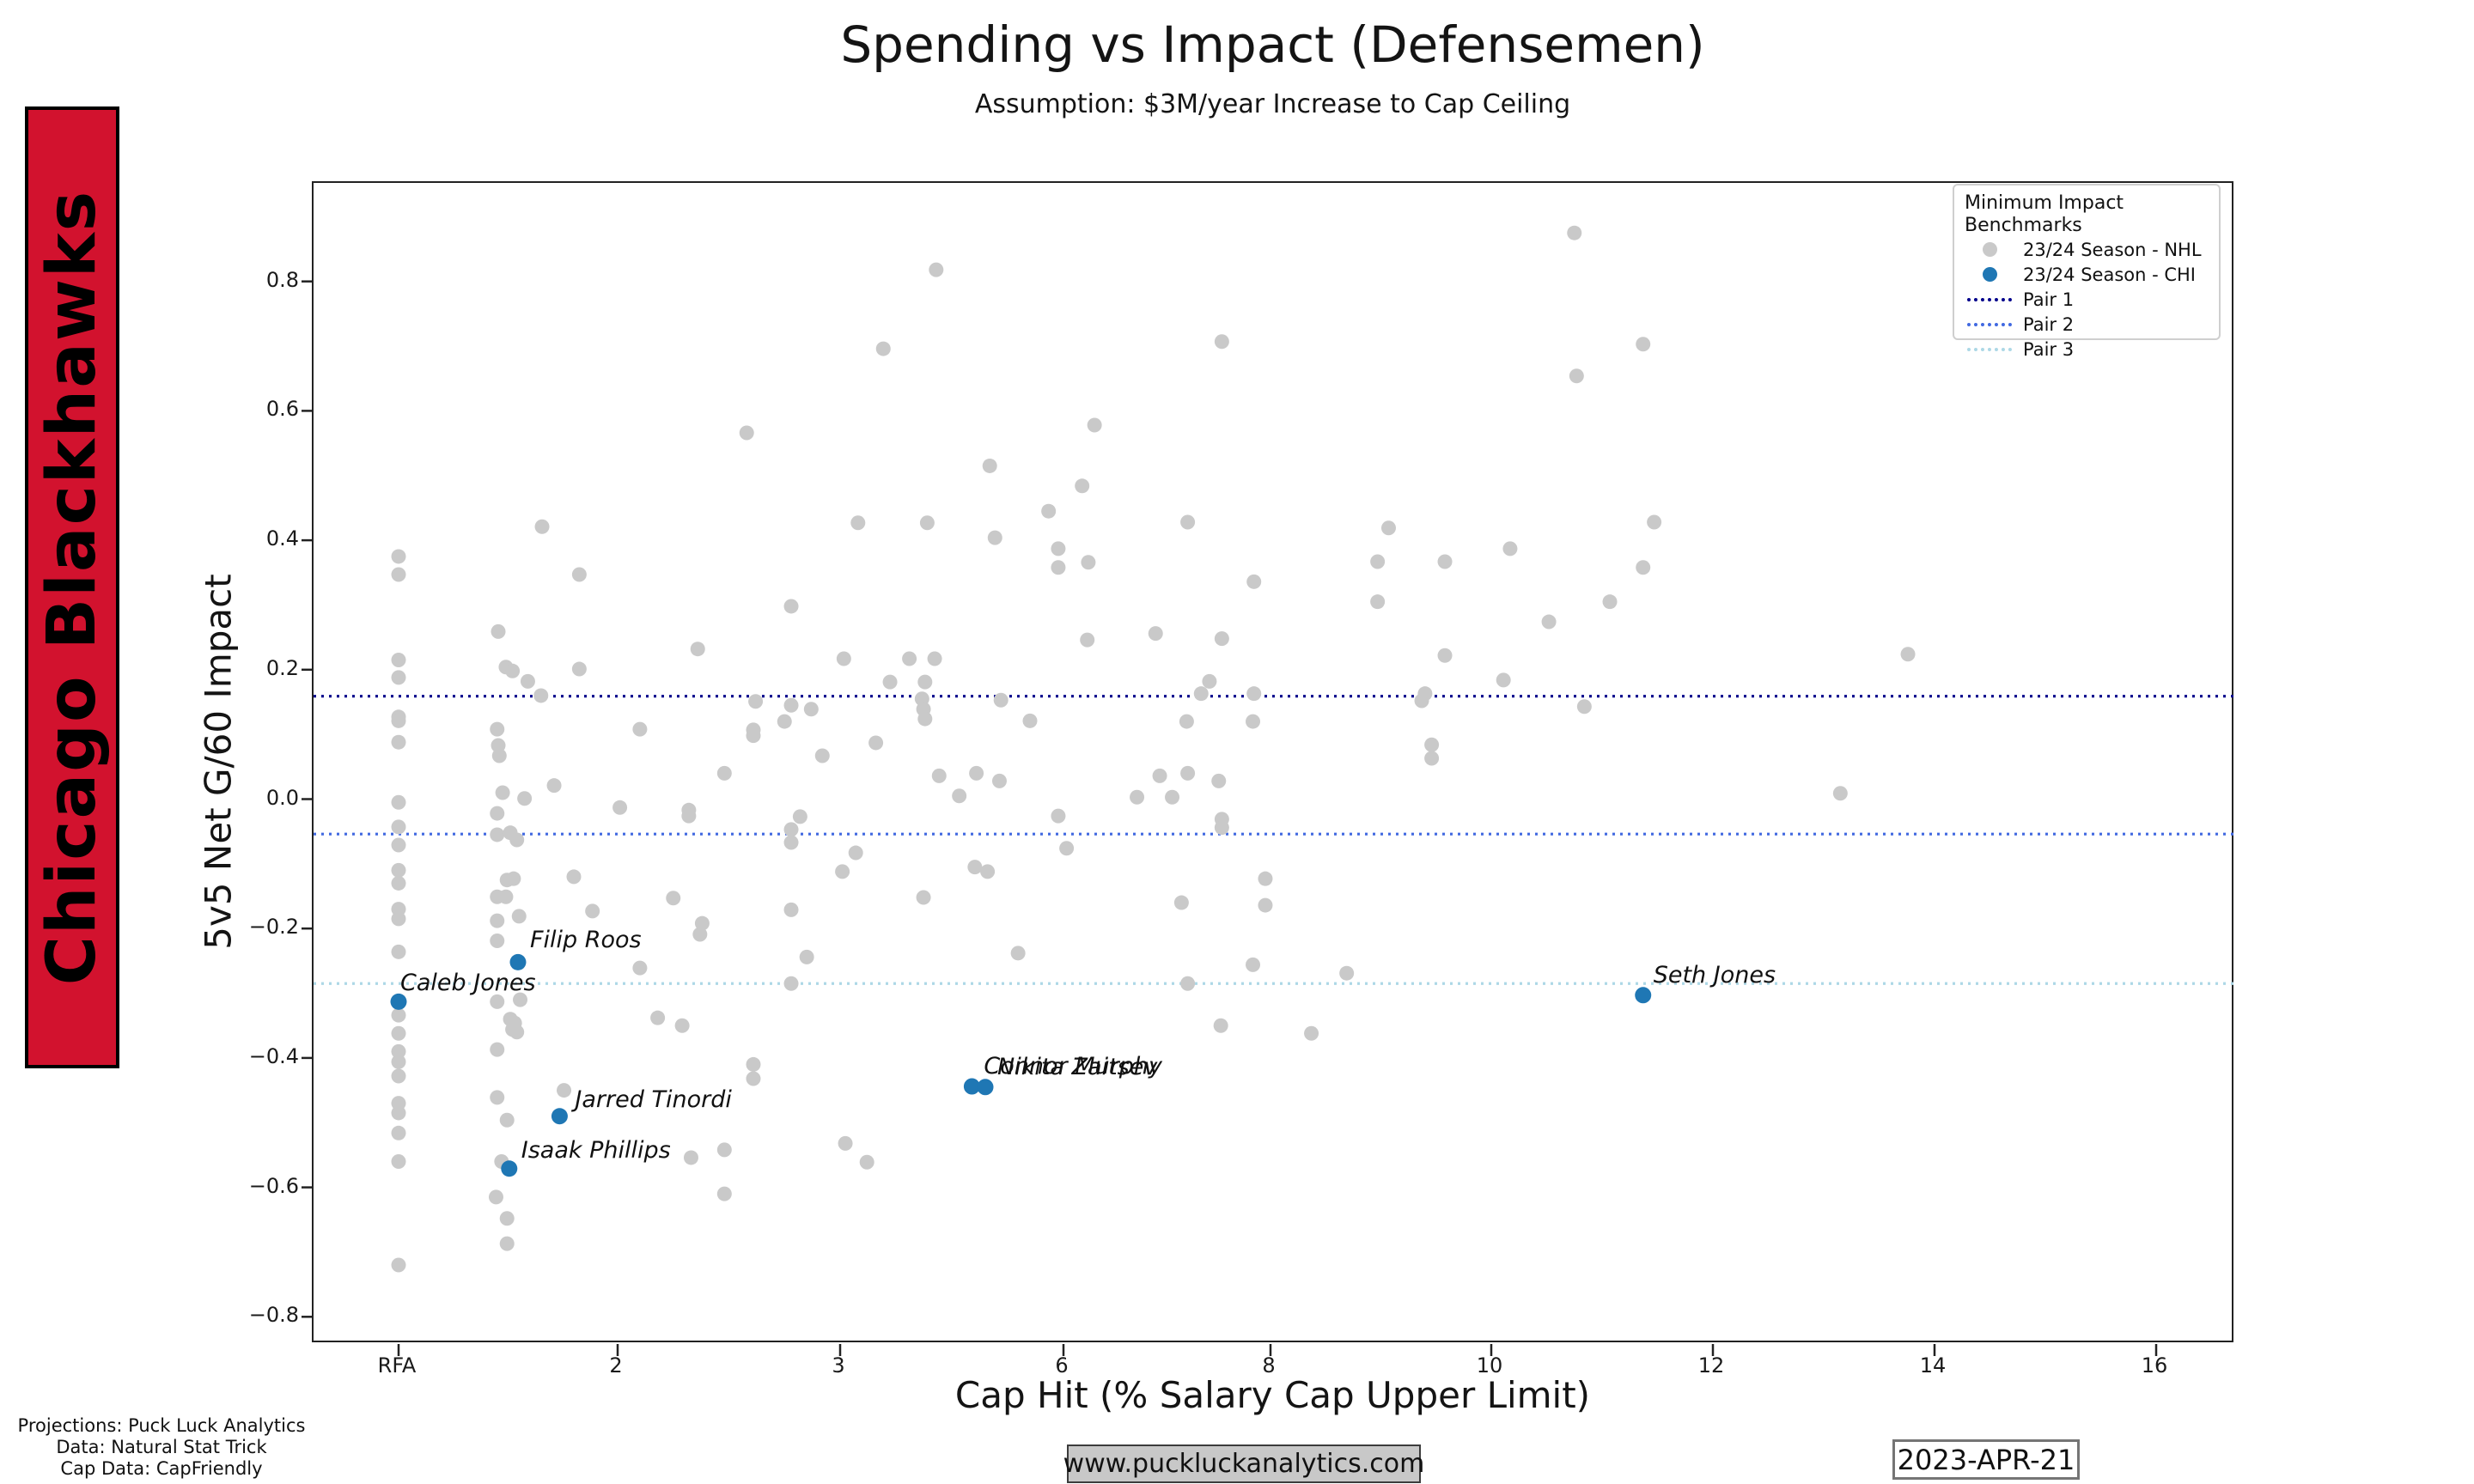 The width and height of the screenshot is (2474, 1484). I want to click on legend-item-pair-3: Pair 3, so click(2087, 350).